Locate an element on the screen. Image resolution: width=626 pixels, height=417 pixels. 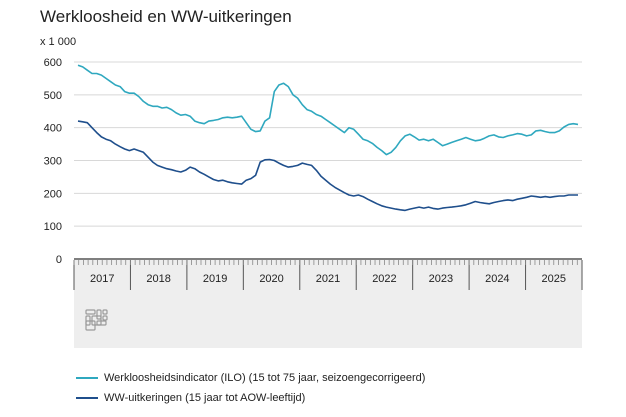
x-tick-label: 2020 is located at coordinates (271, 279).